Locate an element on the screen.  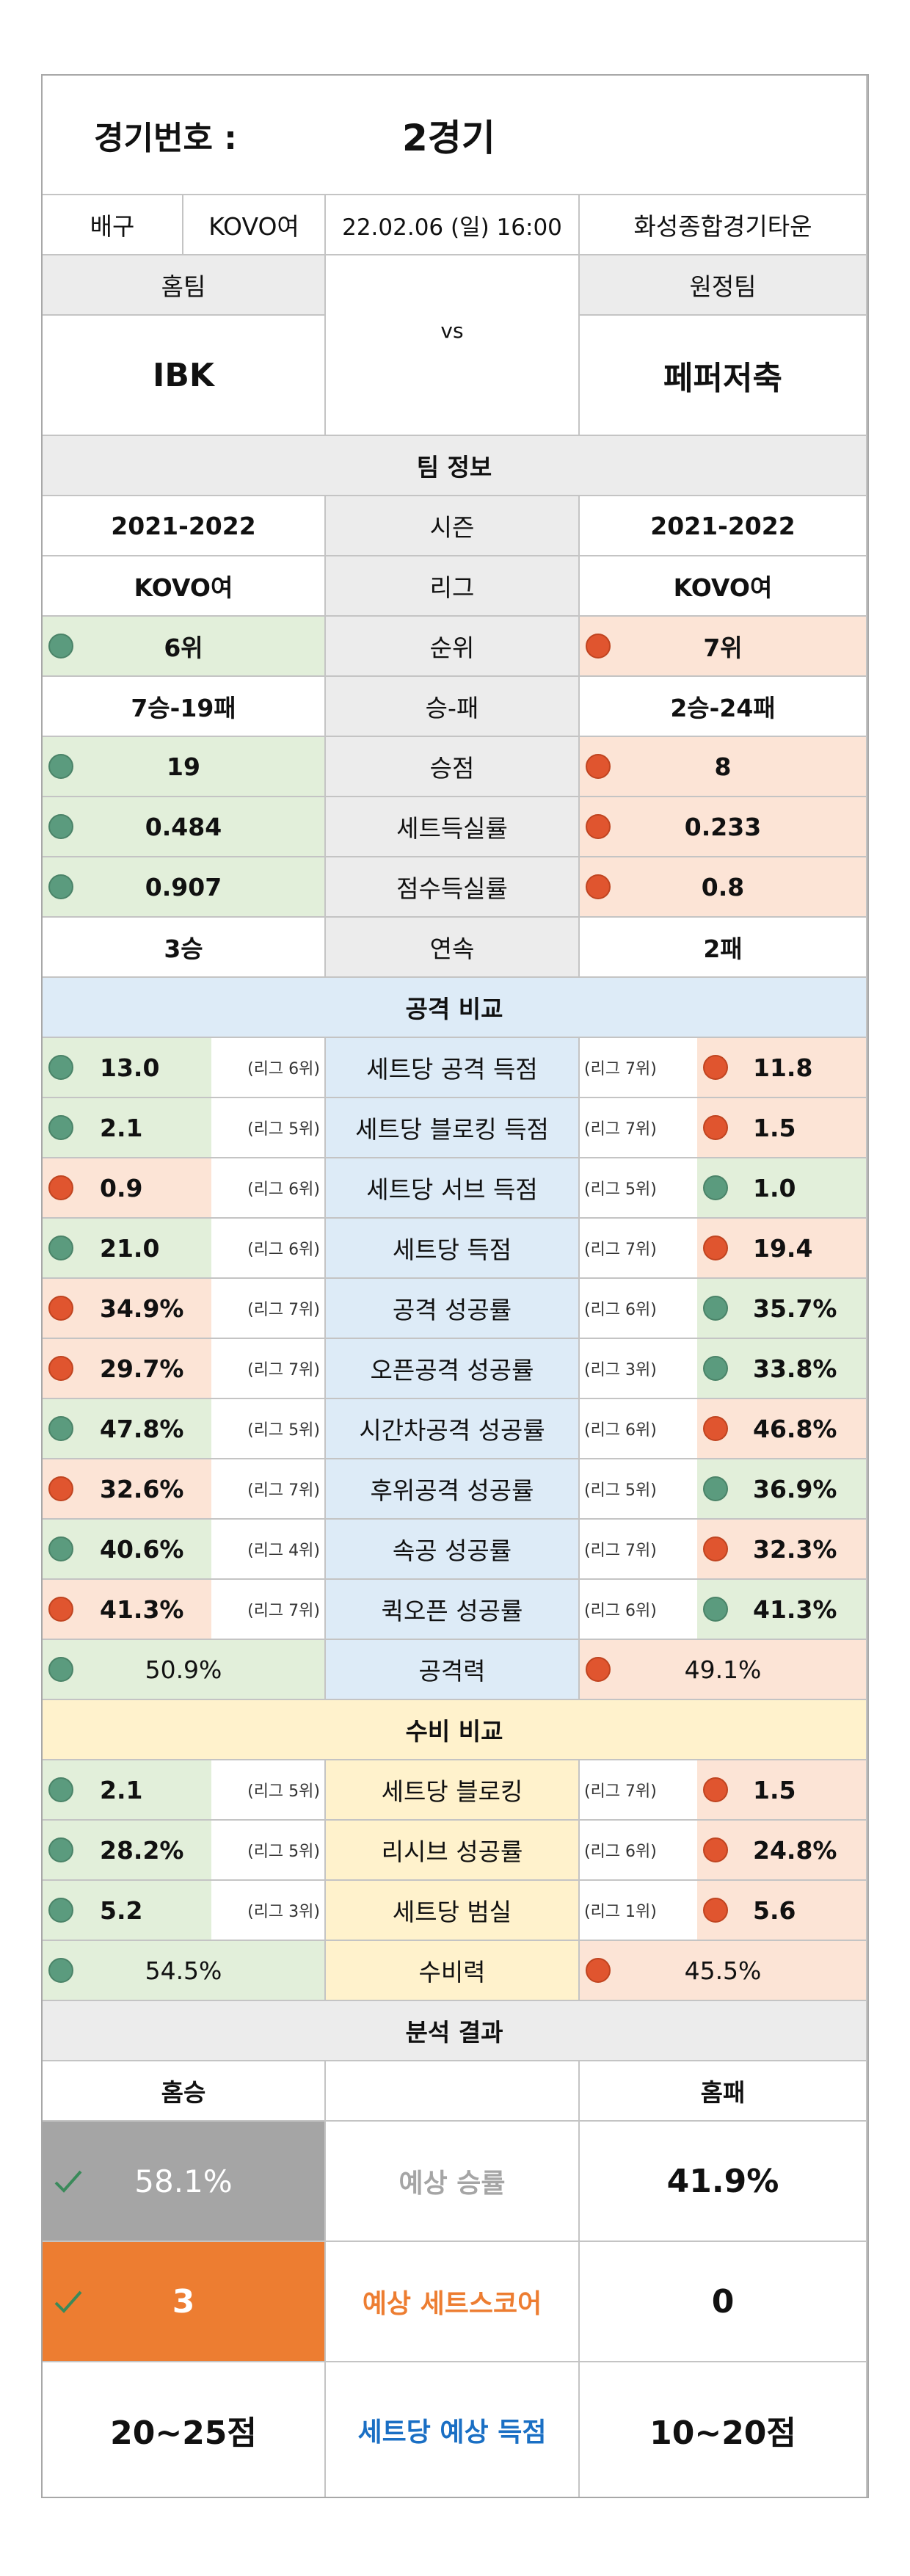
game-header: 경기번호 : 2경기 is located at coordinates (455, 135).